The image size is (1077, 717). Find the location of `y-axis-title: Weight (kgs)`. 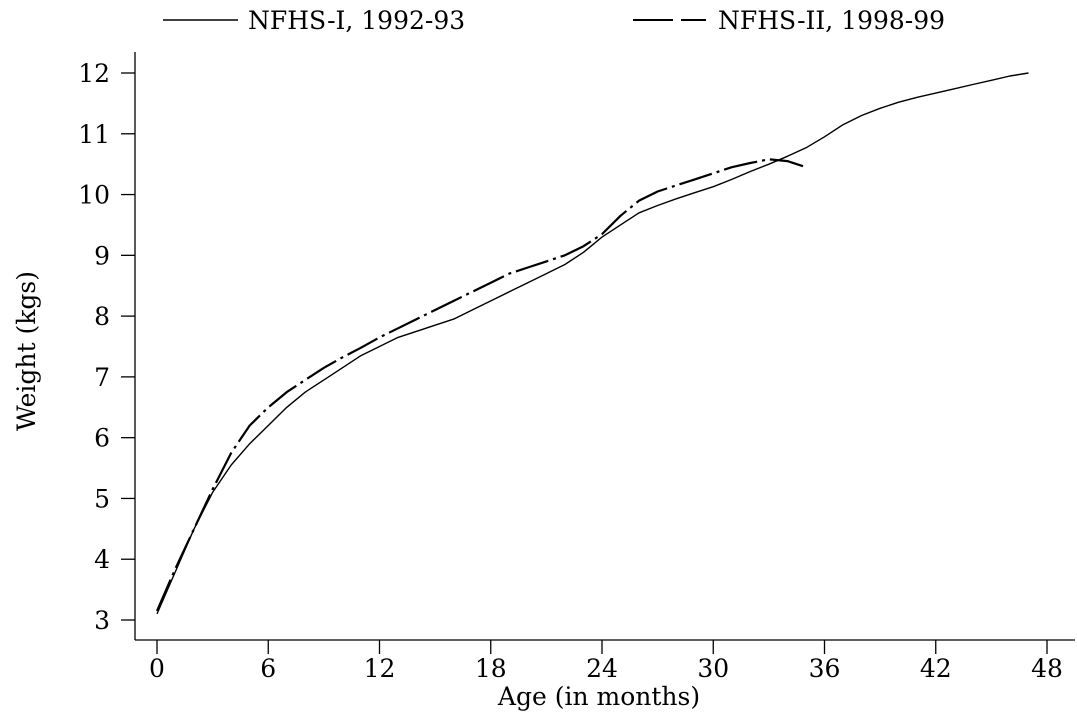

y-axis-title: Weight (kgs) is located at coordinates (26, 351).